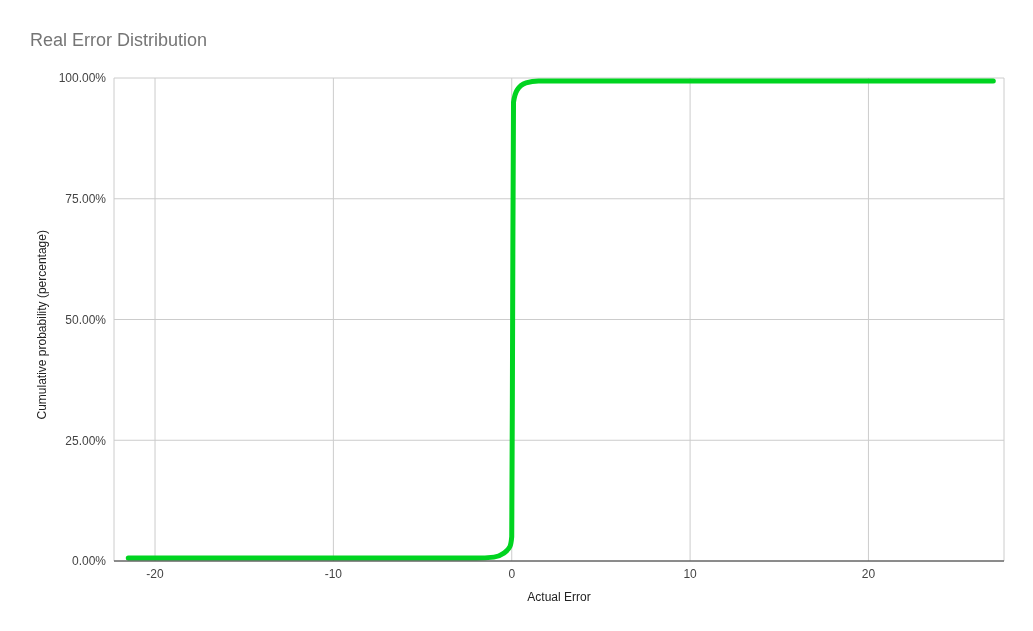 Image resolution: width=1033 pixels, height=631 pixels. What do you see at coordinates (86, 440) in the screenshot?
I see `y-tick-label: 25.00%` at bounding box center [86, 440].